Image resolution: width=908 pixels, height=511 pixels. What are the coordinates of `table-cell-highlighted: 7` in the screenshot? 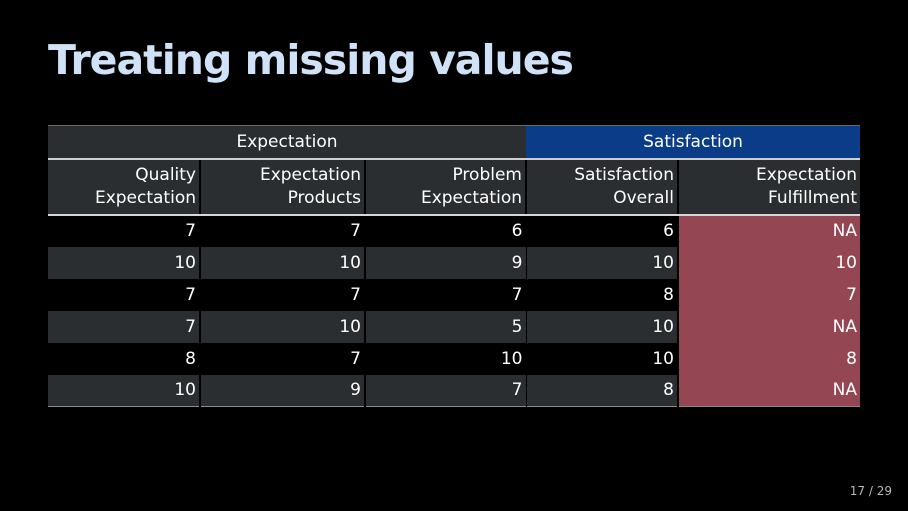 It's located at (768, 294).